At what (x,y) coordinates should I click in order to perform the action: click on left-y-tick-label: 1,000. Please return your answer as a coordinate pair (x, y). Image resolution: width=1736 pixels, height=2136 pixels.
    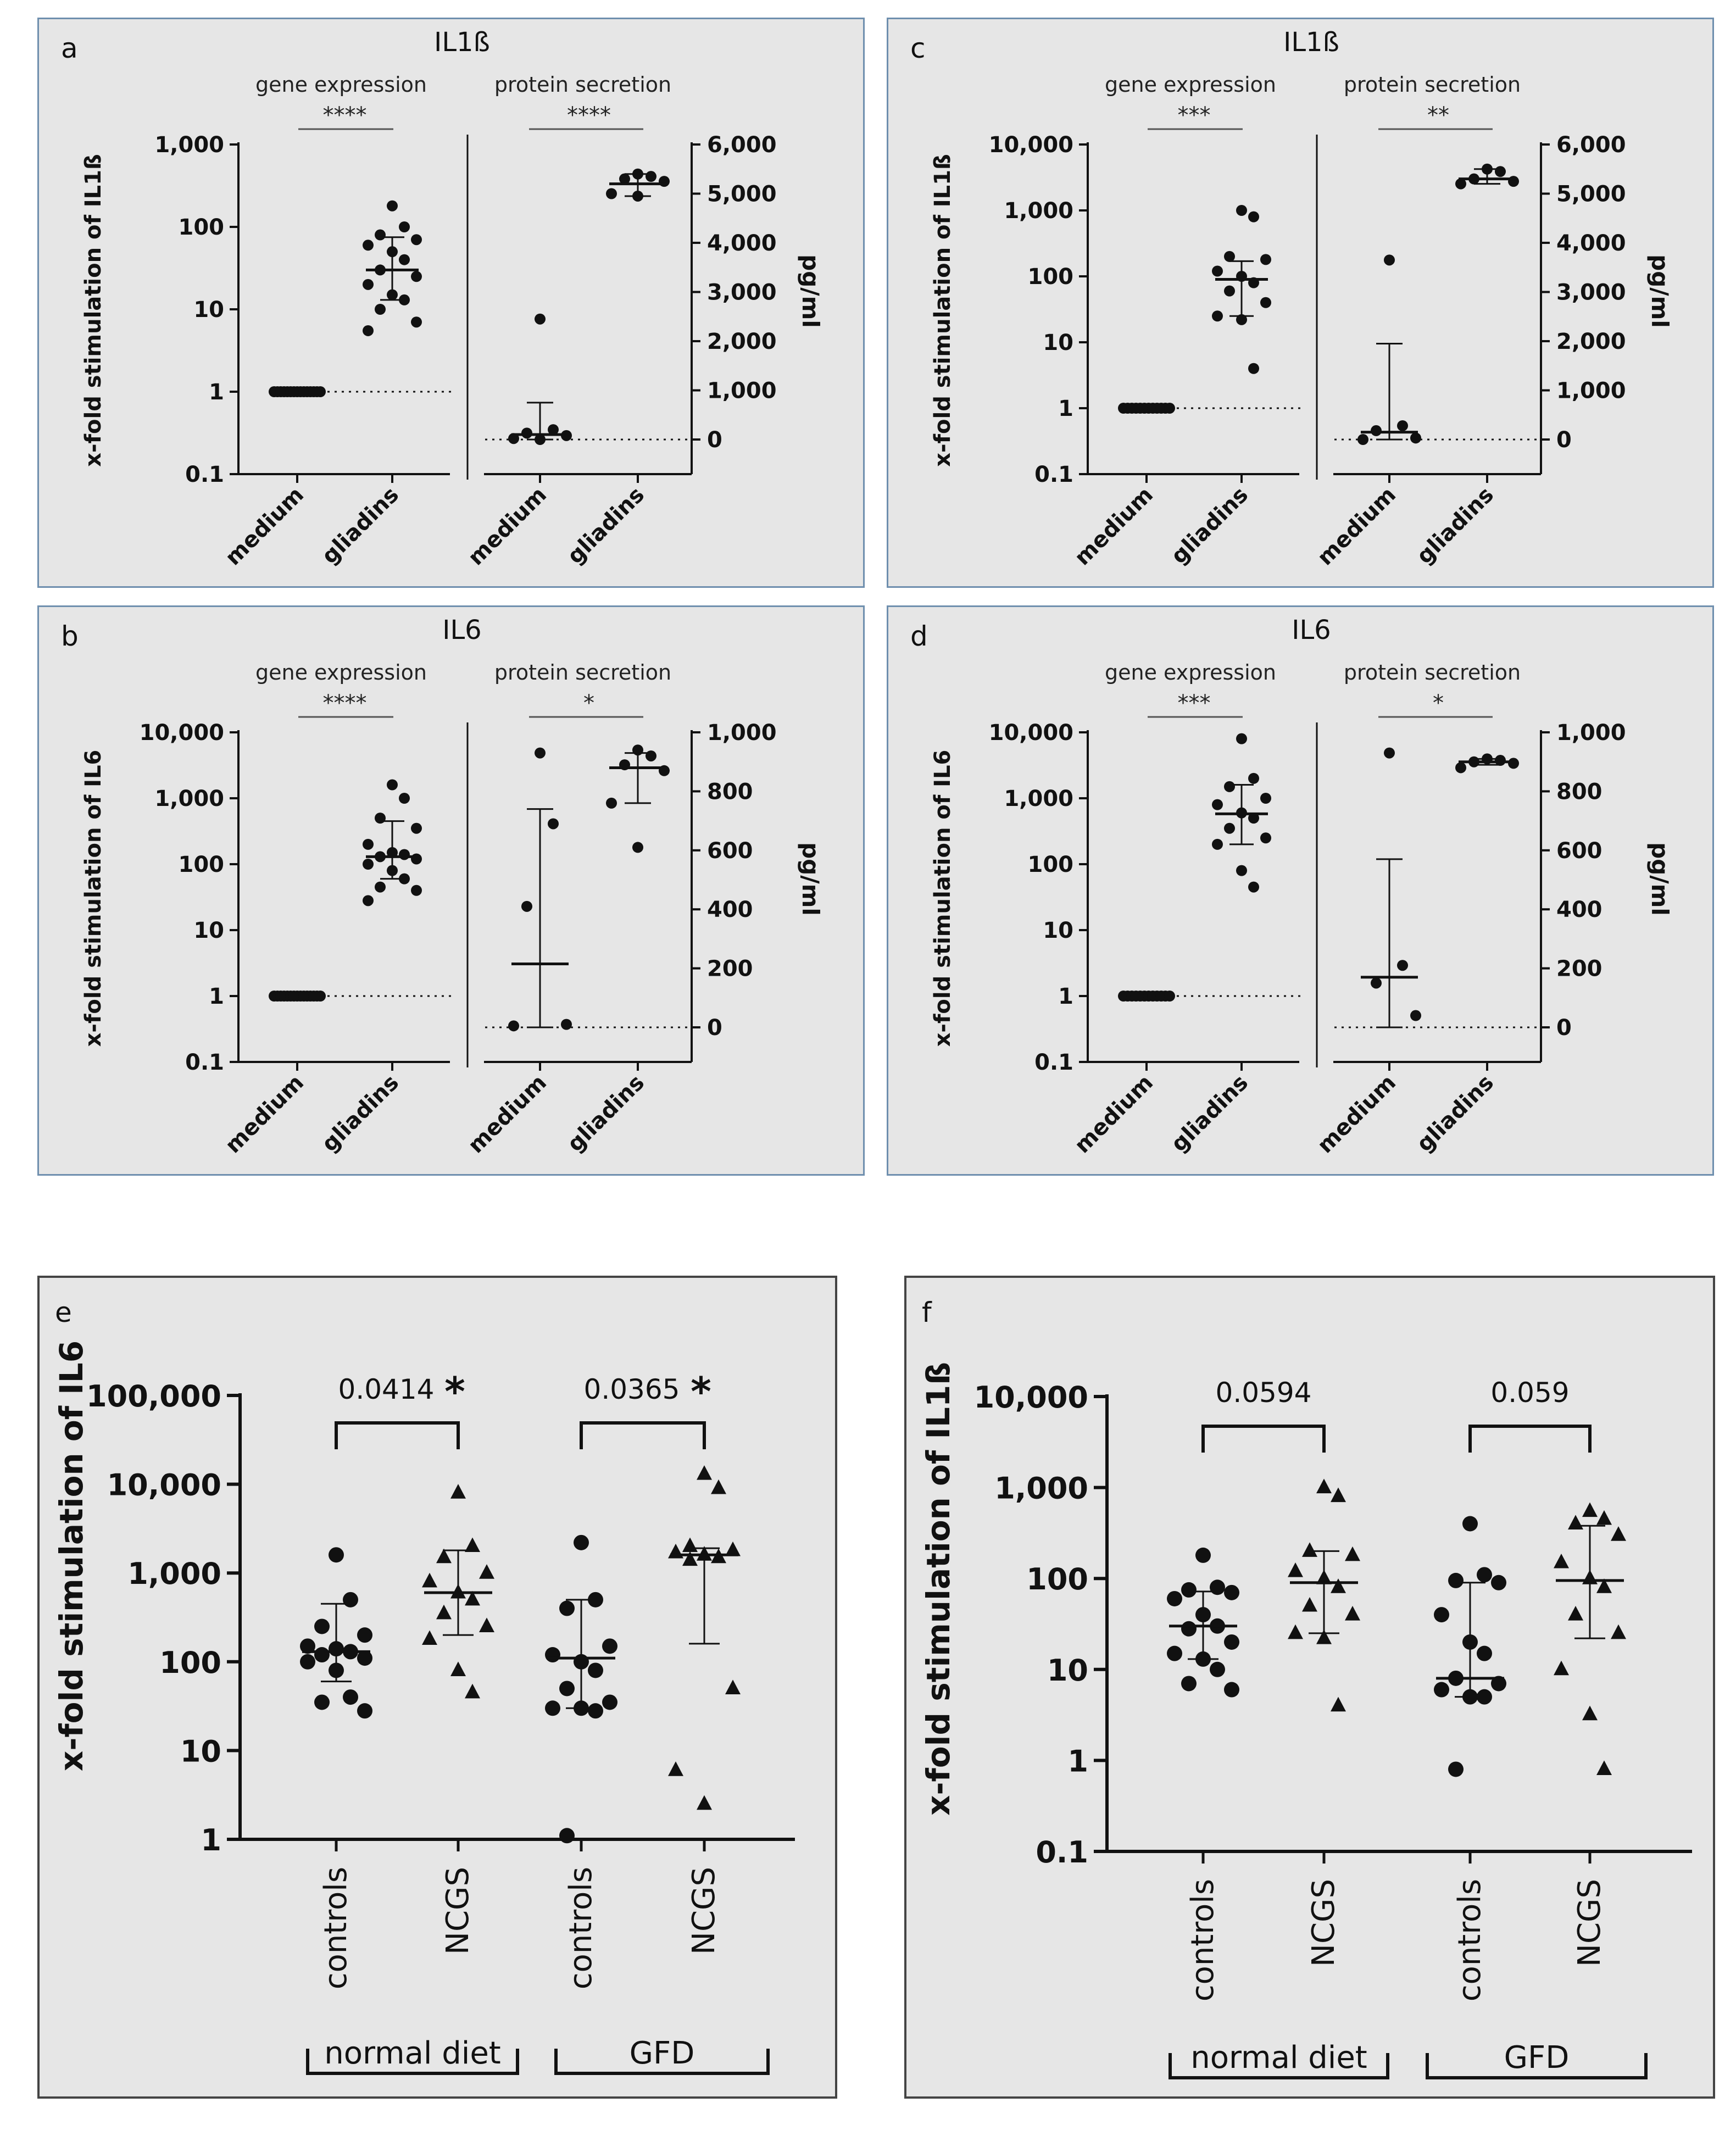
    Looking at the image, I should click on (1038, 798).